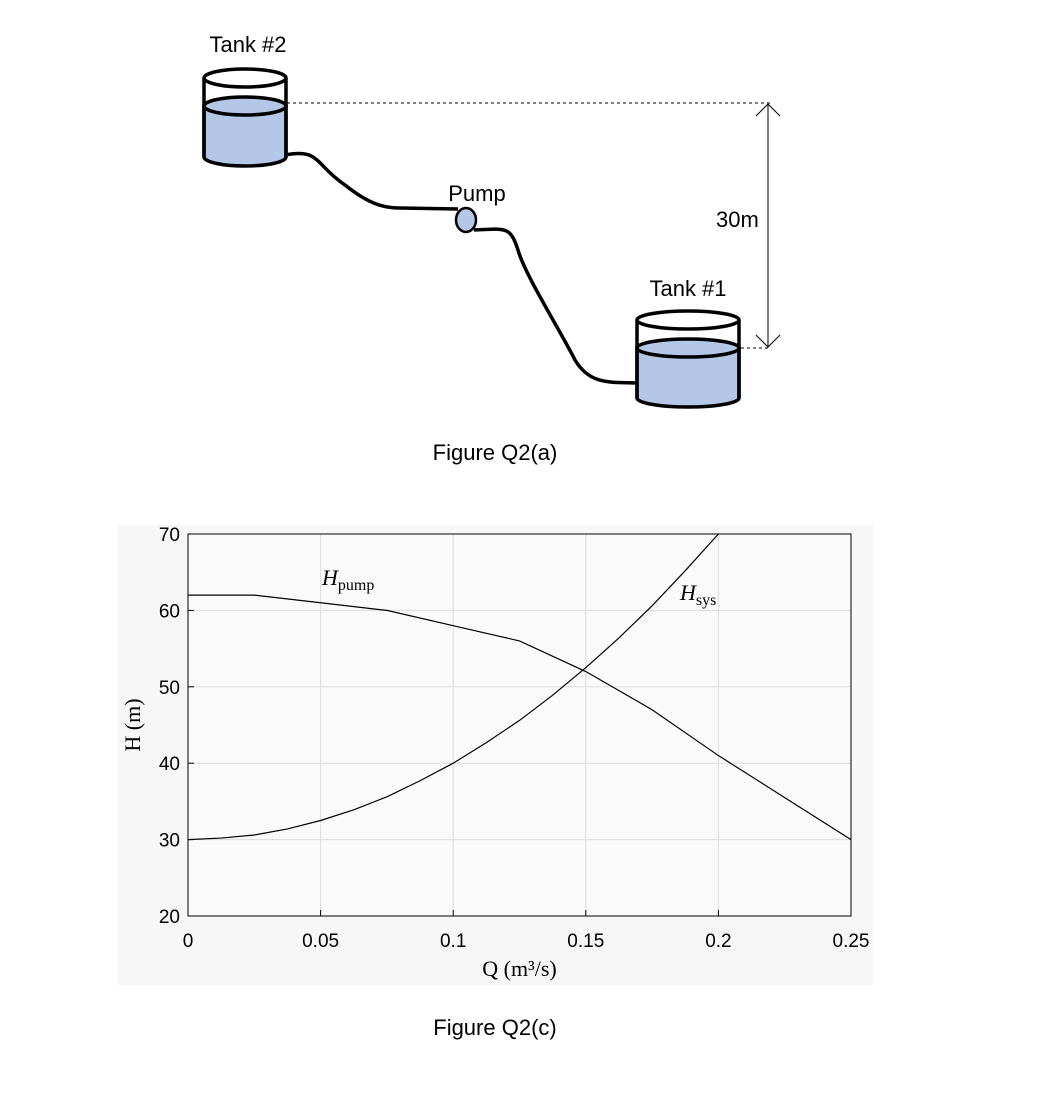 This screenshot has height=1113, width=1058. I want to click on caption: Figure Q2(c), so click(494, 1027).